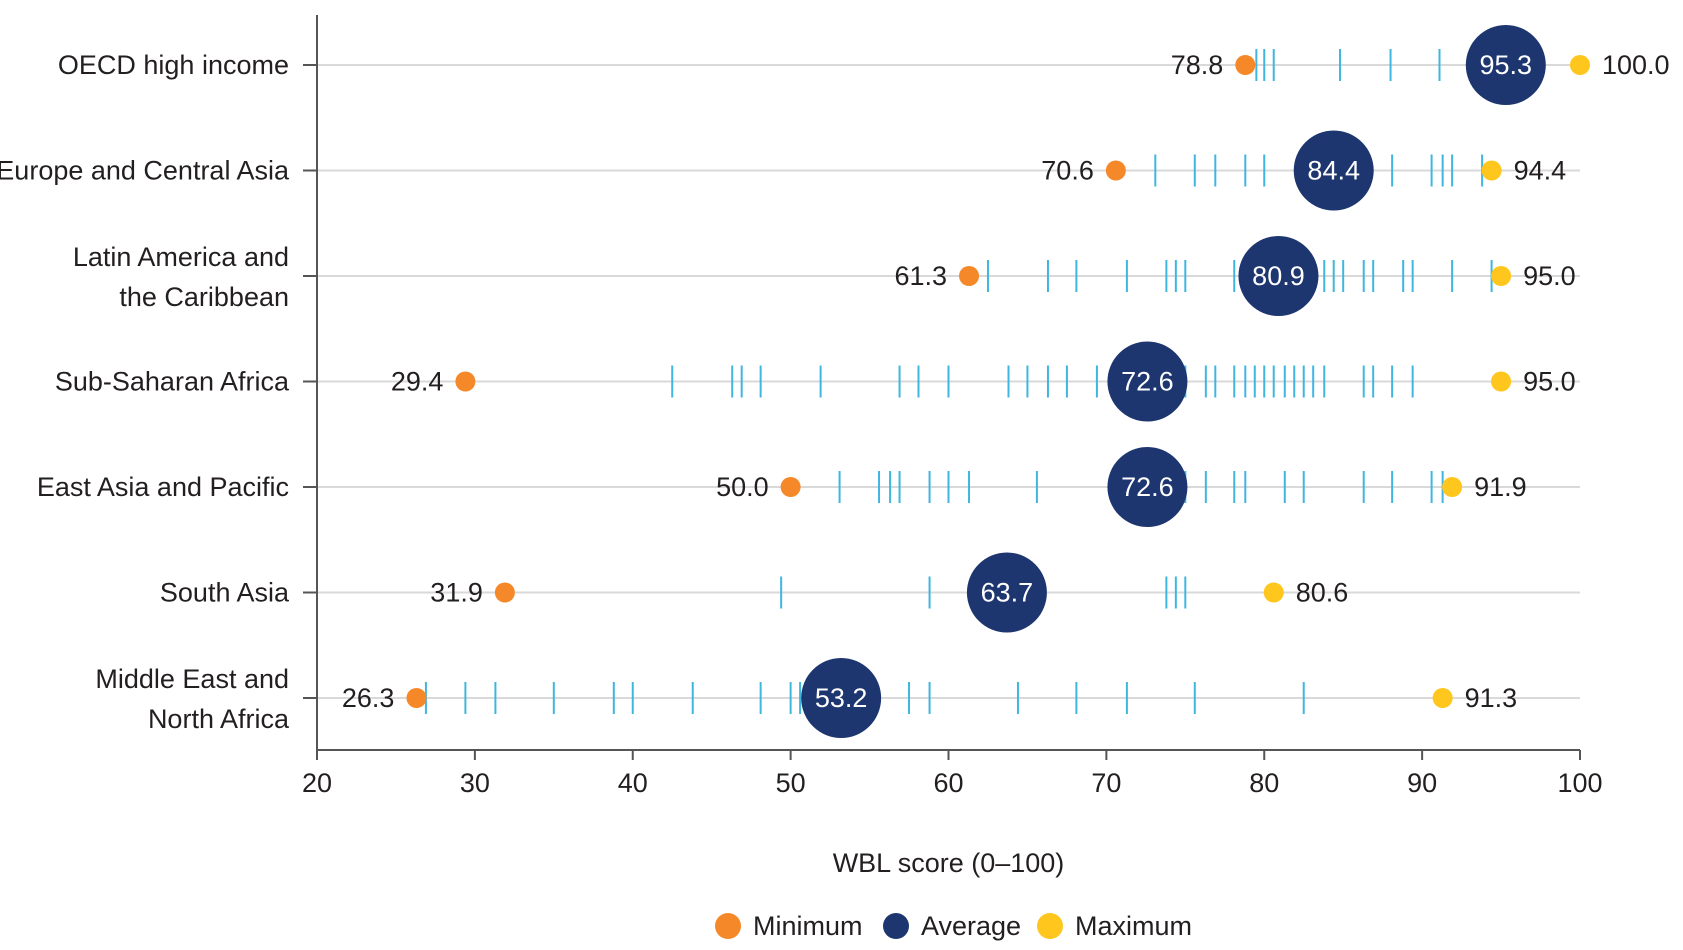 This screenshot has width=1683, height=950. I want to click on max-legend-label: Maximum, so click(1133, 926).